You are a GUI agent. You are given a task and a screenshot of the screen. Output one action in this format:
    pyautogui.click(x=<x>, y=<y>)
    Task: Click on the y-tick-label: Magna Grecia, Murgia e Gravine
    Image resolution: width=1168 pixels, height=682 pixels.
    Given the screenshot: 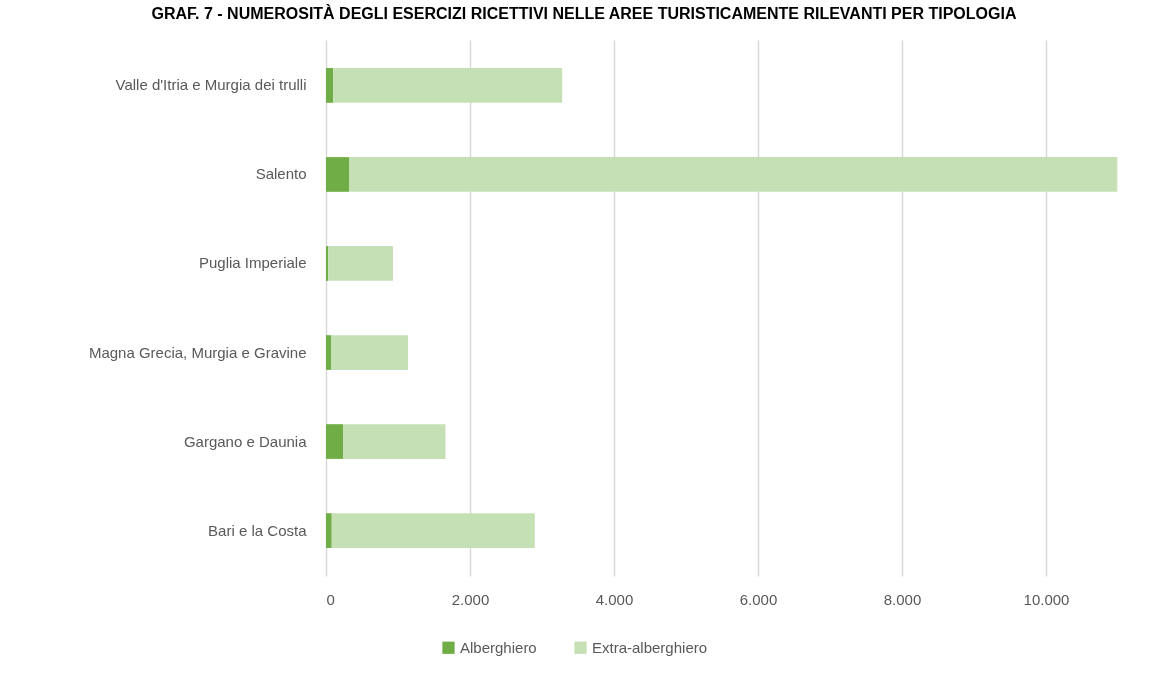 What is the action you would take?
    pyautogui.click(x=197, y=352)
    